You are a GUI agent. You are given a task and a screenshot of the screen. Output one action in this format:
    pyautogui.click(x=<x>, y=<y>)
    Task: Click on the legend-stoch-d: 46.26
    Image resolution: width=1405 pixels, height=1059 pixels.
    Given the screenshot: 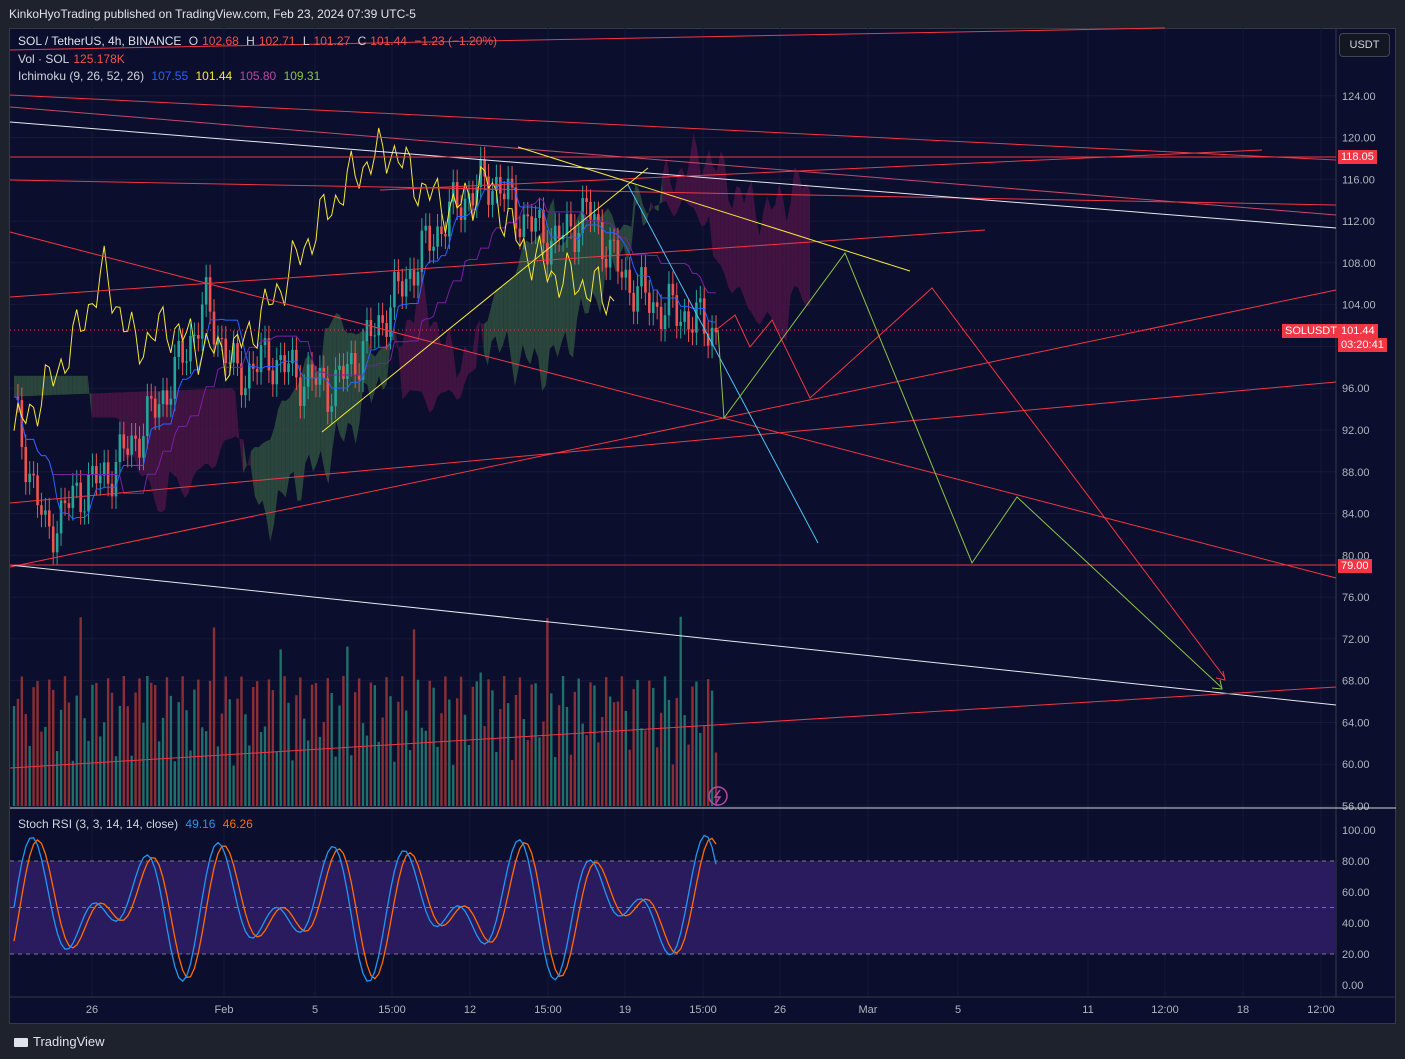 What is the action you would take?
    pyautogui.click(x=237, y=824)
    